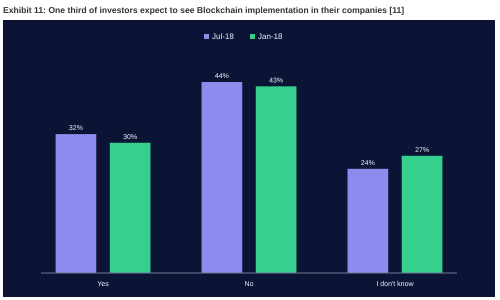  What do you see at coordinates (223, 36) in the screenshot?
I see `legend-label: Jul-18` at bounding box center [223, 36].